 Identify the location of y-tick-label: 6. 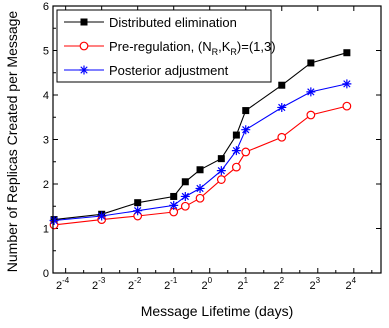
(46, 7).